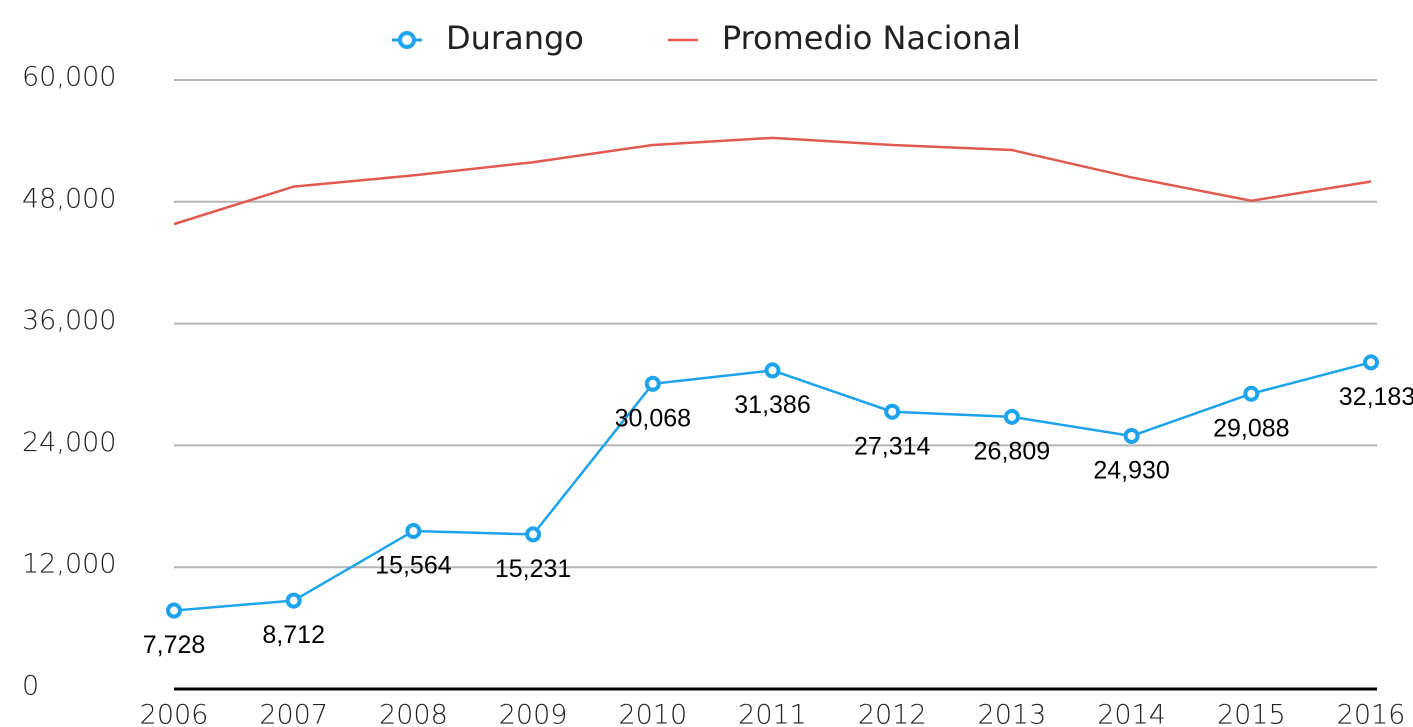 This screenshot has height=727, width=1413. What do you see at coordinates (1131, 471) in the screenshot?
I see `data-label: 24,930` at bounding box center [1131, 471].